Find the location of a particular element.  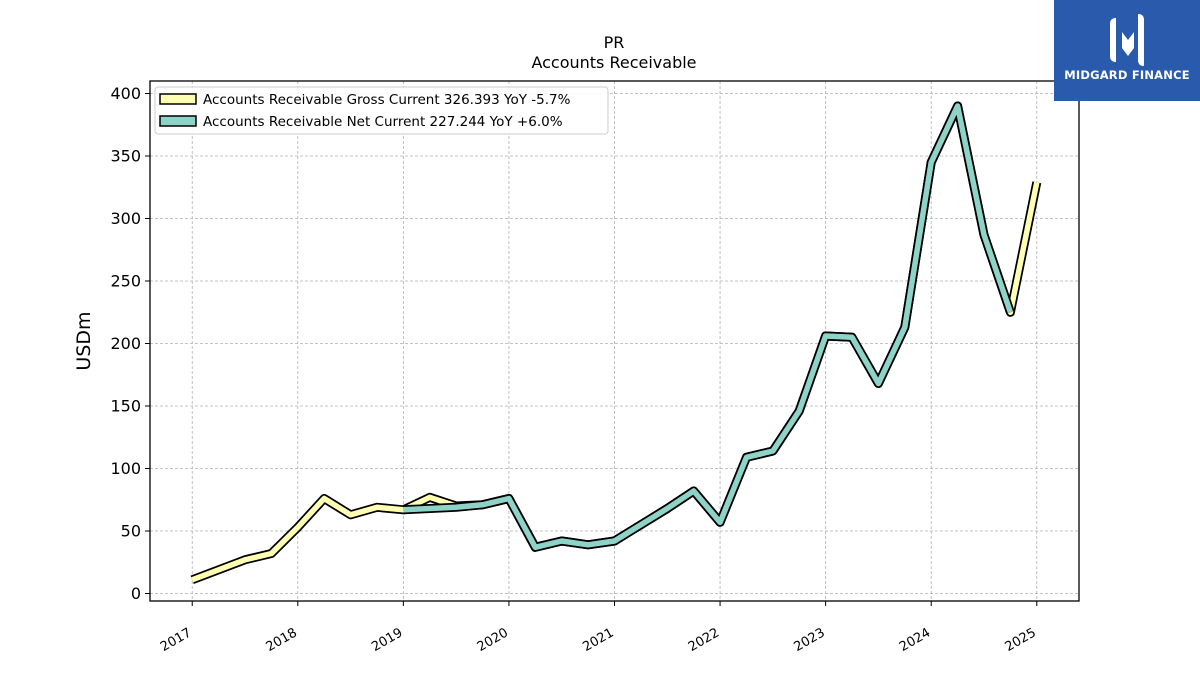

y-axis-ticks: 0 50 100 150 200 250 300 350 400 is located at coordinates (130, 343).